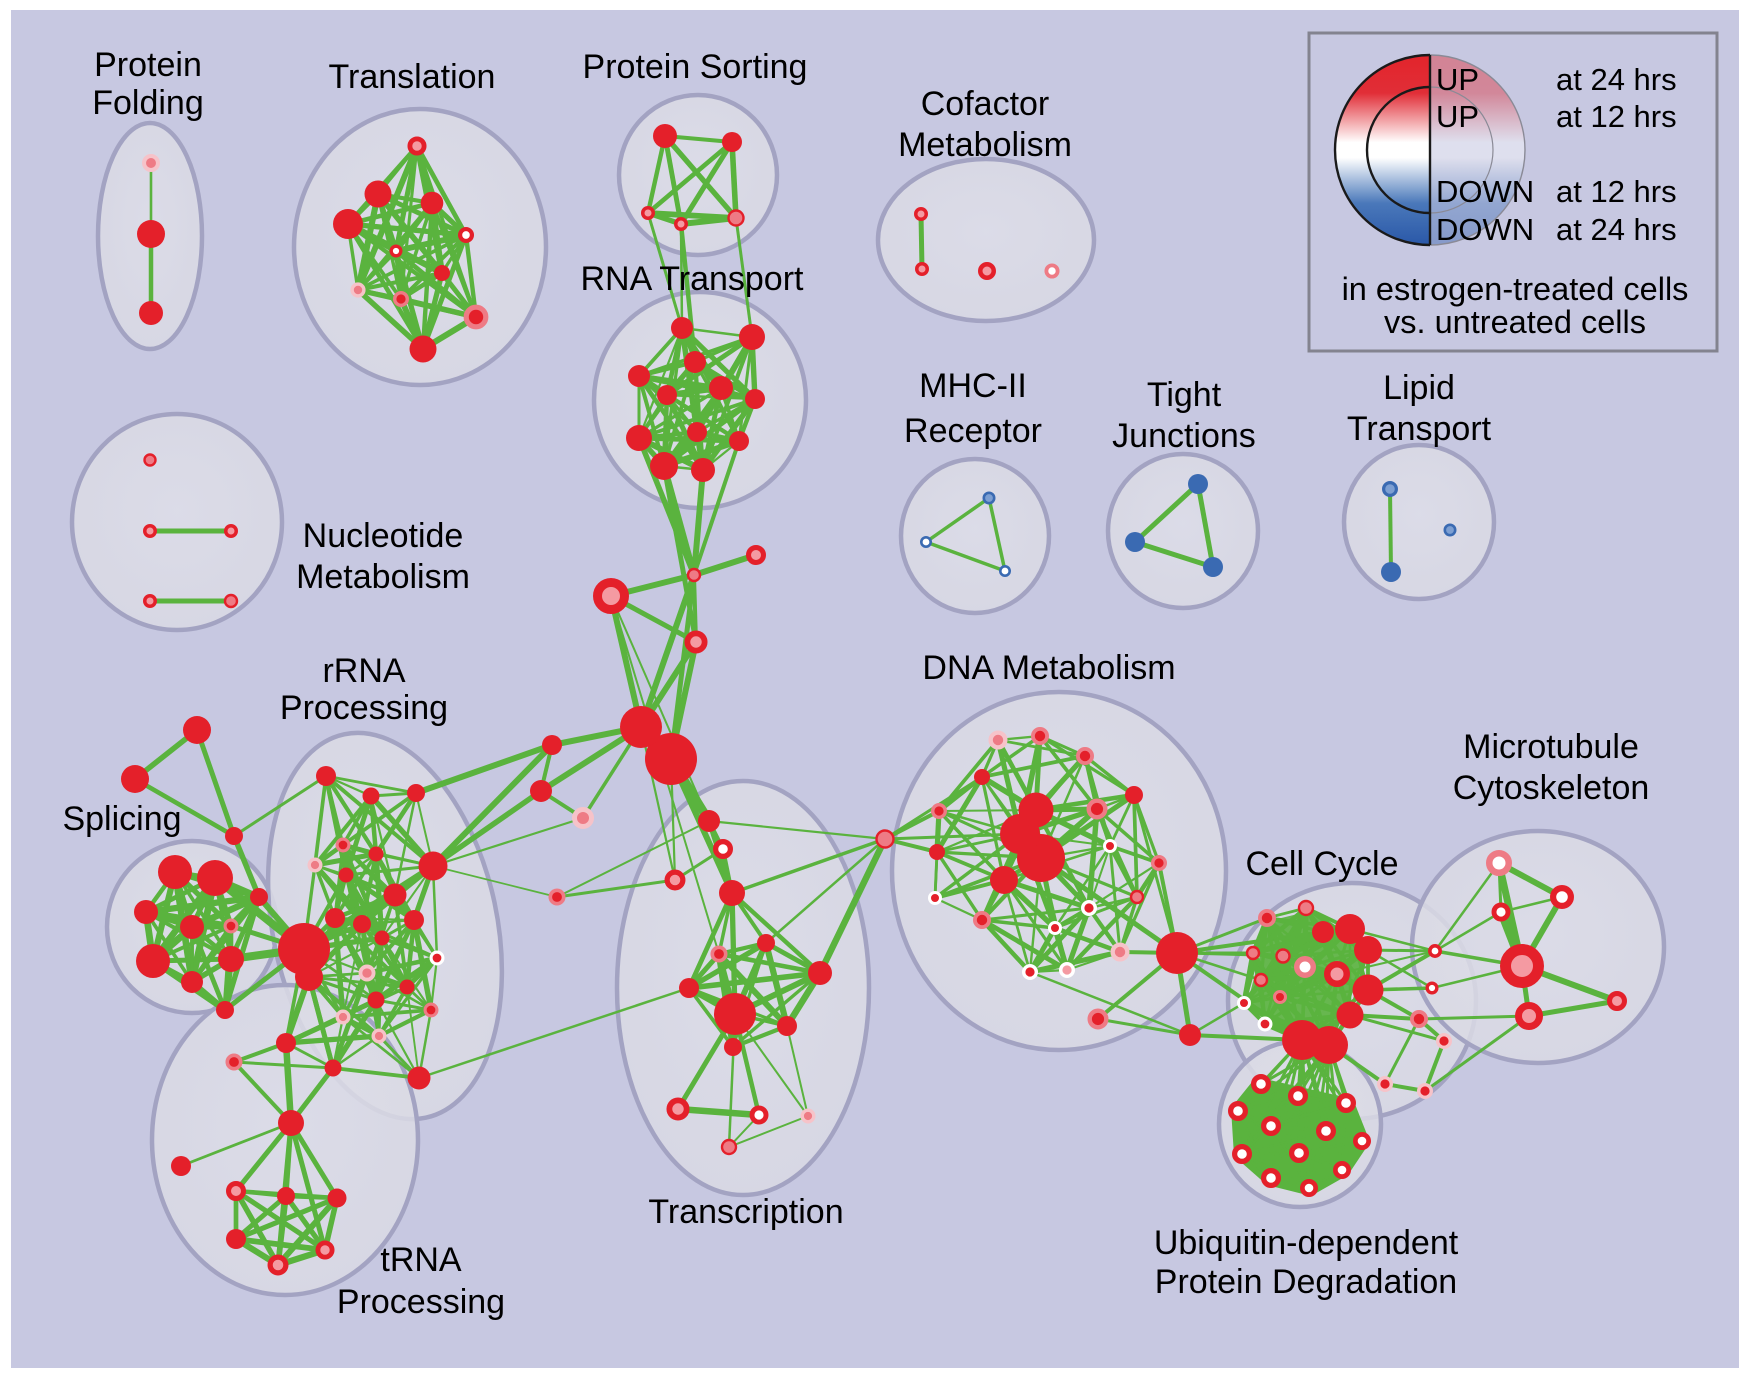  Describe the element at coordinates (973, 431) in the screenshot. I see `svg-text: Receptor` at that location.